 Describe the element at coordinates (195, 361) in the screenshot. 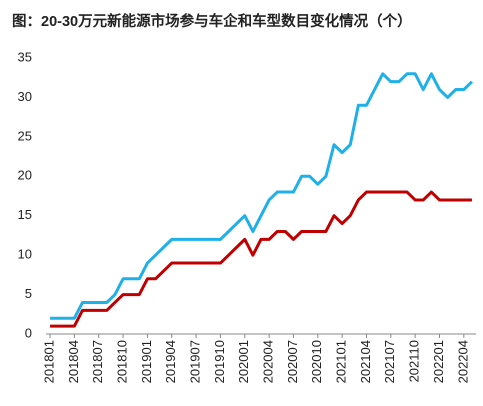

I see `x-tick-label: 201907` at that location.